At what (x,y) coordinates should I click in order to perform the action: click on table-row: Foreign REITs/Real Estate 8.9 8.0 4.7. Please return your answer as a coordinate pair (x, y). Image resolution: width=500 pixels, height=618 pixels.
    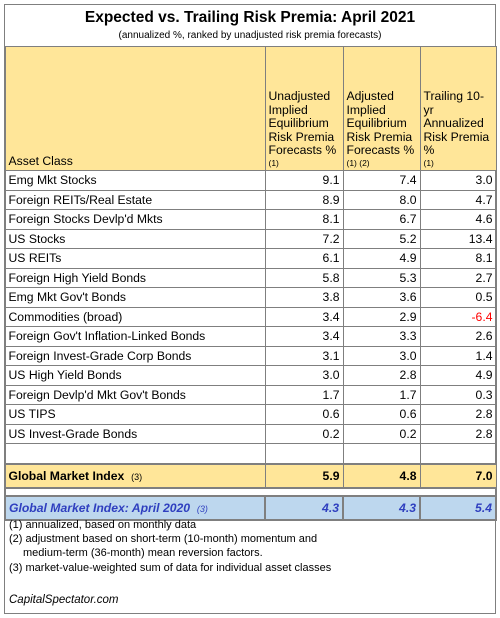
    Looking at the image, I should click on (250, 199).